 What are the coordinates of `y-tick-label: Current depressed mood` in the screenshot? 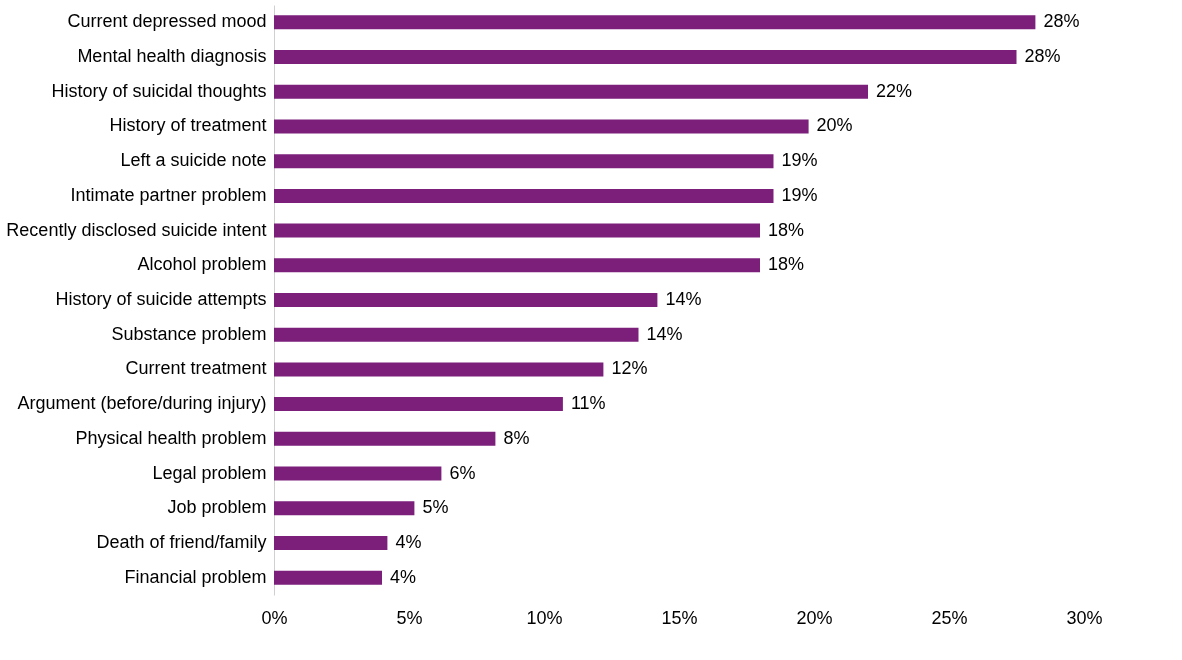 It's located at (167, 21).